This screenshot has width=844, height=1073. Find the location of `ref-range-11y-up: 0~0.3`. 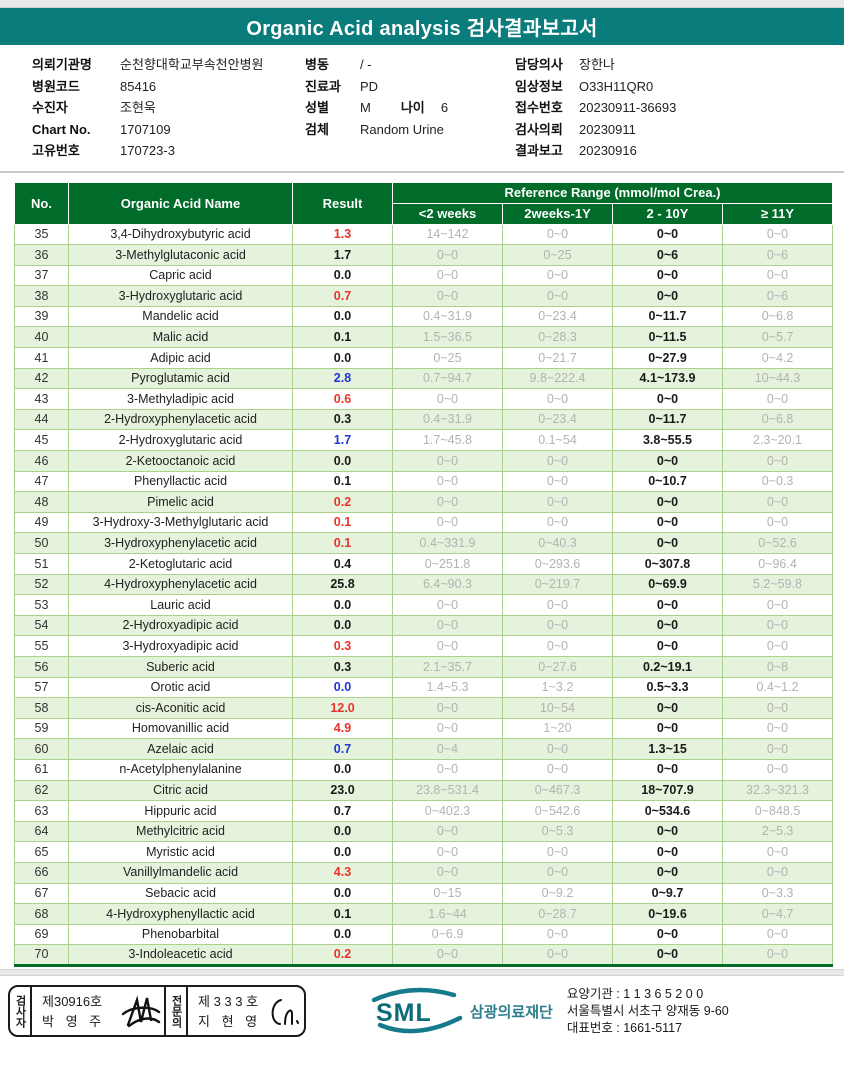

ref-range-11y-up: 0~0.3 is located at coordinates (777, 481).